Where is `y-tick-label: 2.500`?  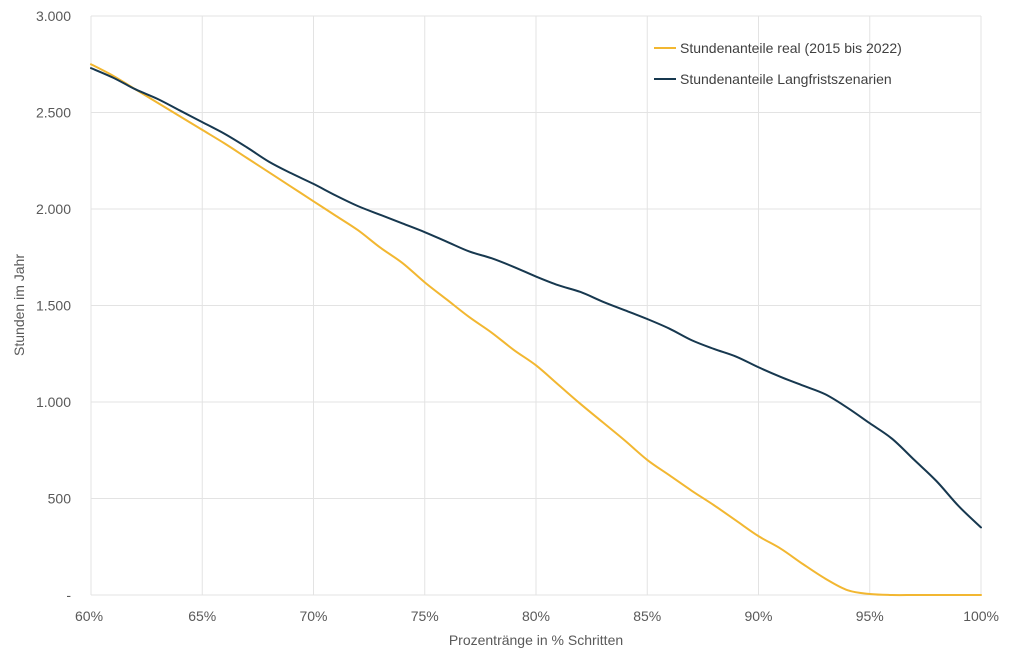 y-tick-label: 2.500 is located at coordinates (53, 113).